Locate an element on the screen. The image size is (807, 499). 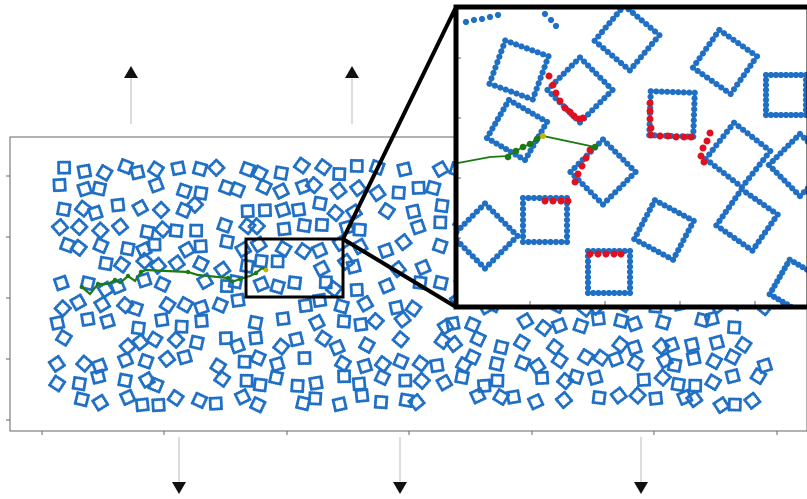
downward-force-arrows is located at coordinates (410, 465).